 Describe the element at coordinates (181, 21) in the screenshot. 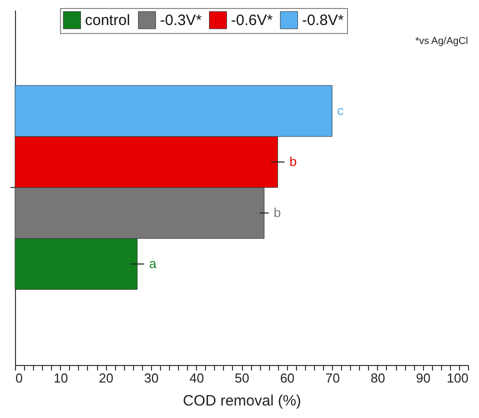

I see `legend-label: -0.3V*` at that location.